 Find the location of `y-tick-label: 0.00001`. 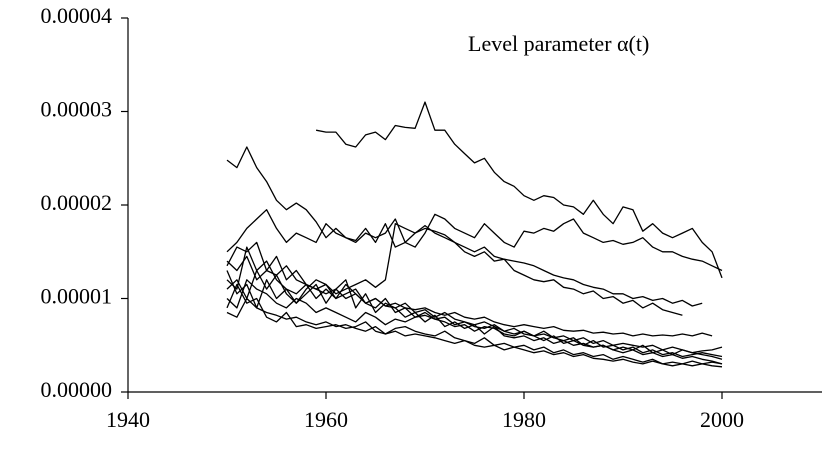

y-tick-label: 0.00001 is located at coordinates (77, 296).